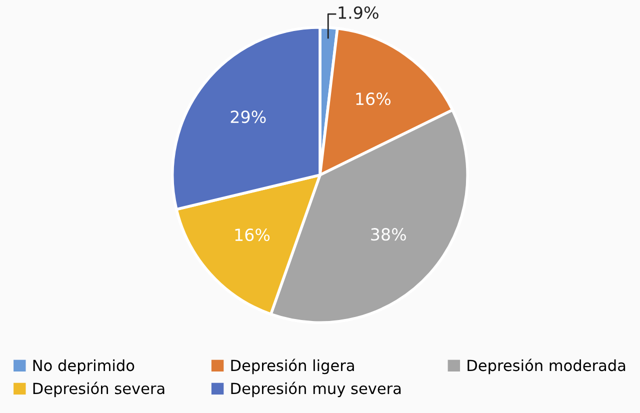 The height and width of the screenshot is (413, 640). I want to click on legend-label: Depresión severa, so click(98, 390).